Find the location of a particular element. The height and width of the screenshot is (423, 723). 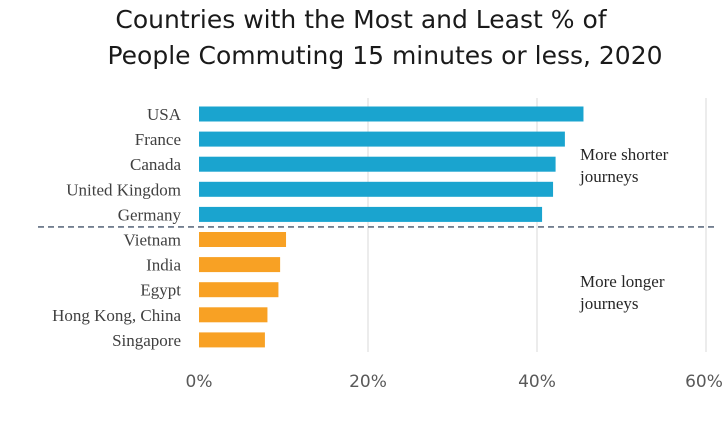

category-label-8: Hong Kong, China is located at coordinates (116, 315).